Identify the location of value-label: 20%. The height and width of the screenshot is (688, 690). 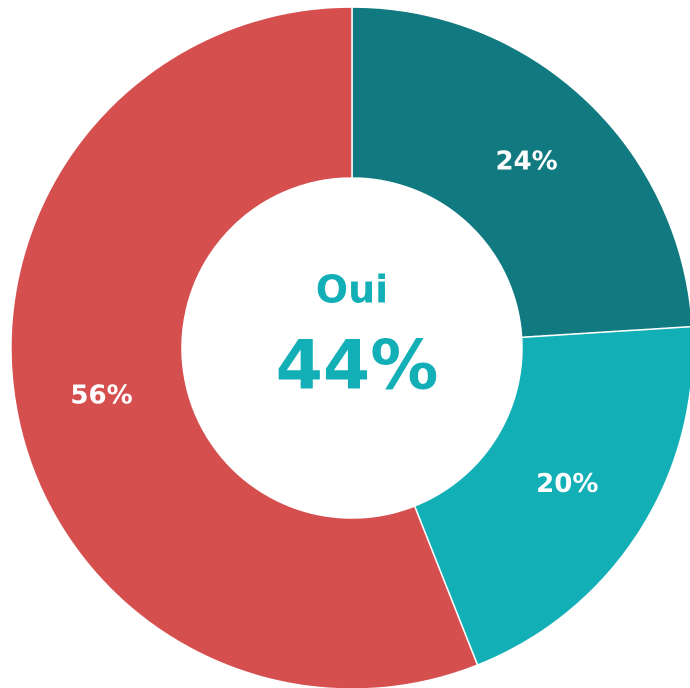
(567, 484).